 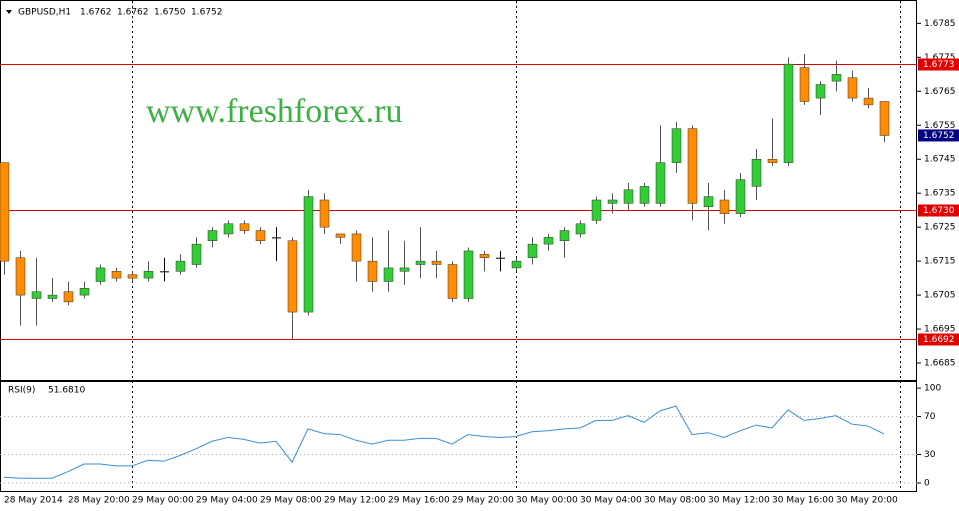 I want to click on x-tick-label: 30 May 08:00, so click(x=675, y=501).